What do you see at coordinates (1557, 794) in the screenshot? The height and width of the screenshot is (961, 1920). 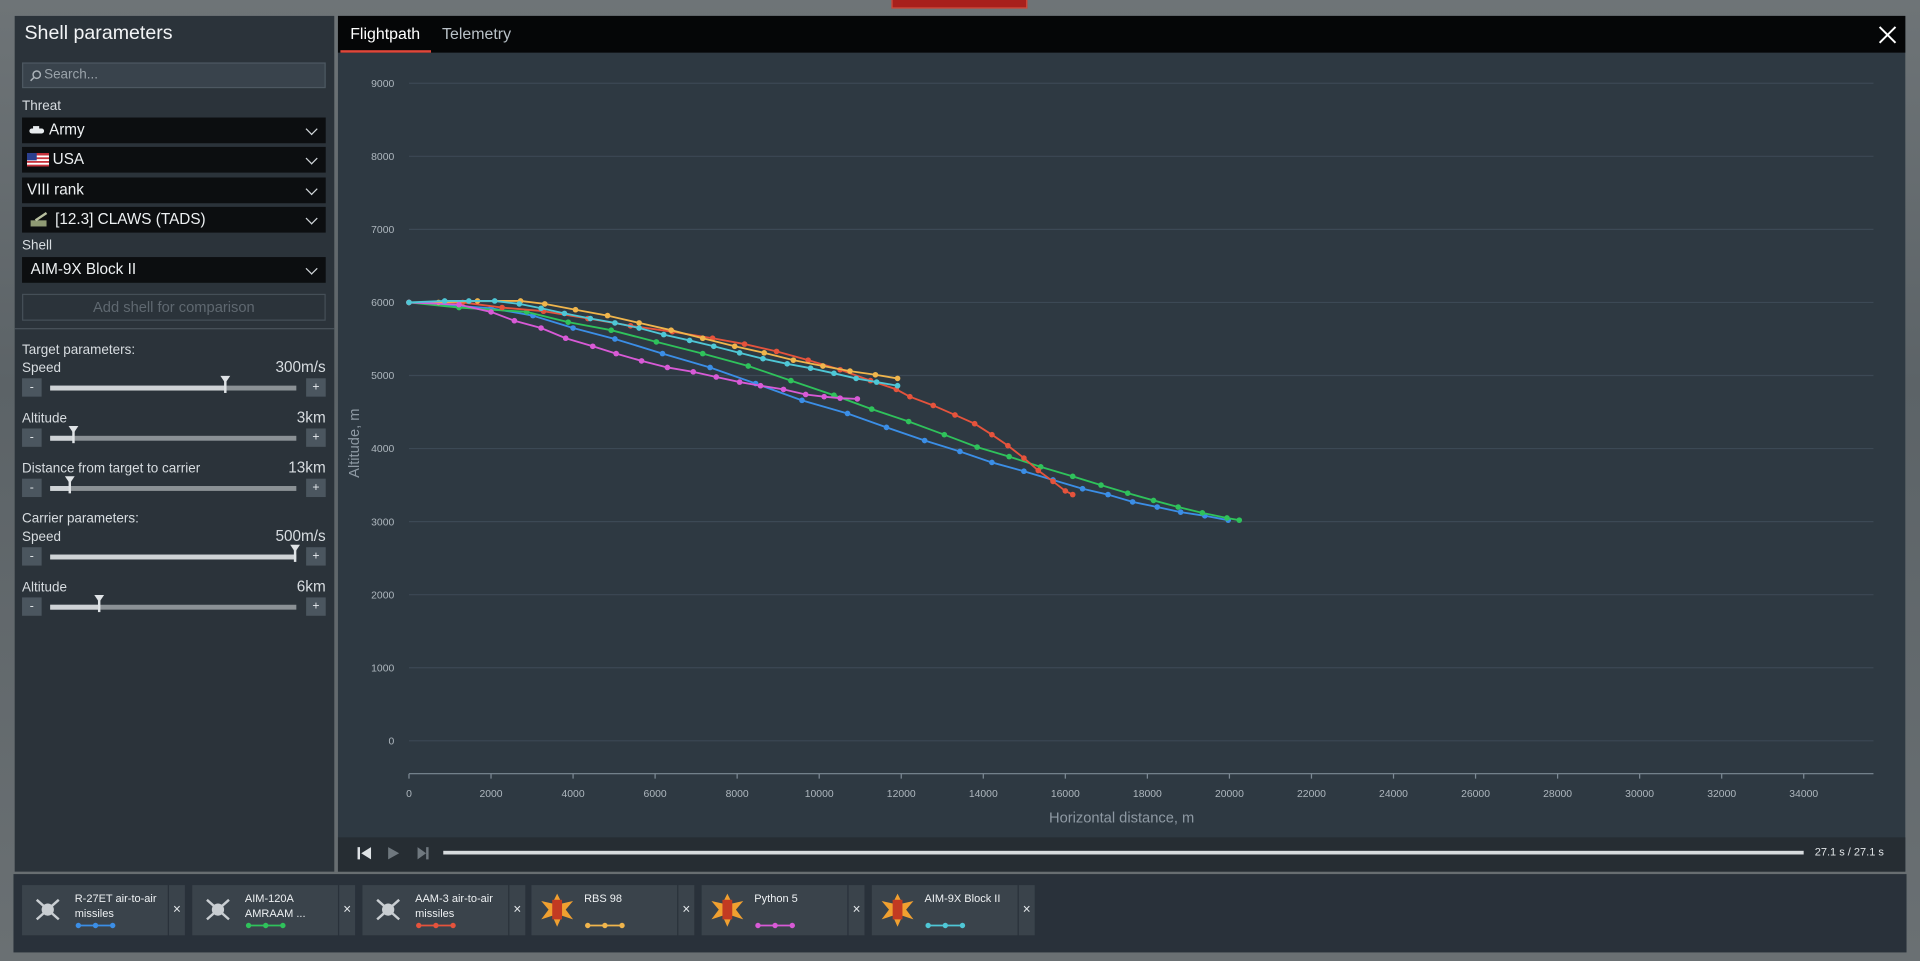 I see `x-tick-label: 28000` at bounding box center [1557, 794].